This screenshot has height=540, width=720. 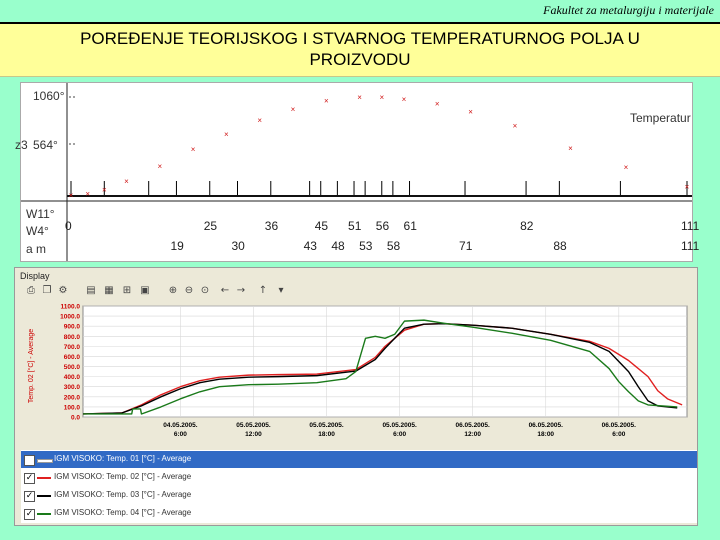 I want to click on legend-label: IGM VISOKO: Temp. 01 [°C] - Average, so click(x=123, y=458).